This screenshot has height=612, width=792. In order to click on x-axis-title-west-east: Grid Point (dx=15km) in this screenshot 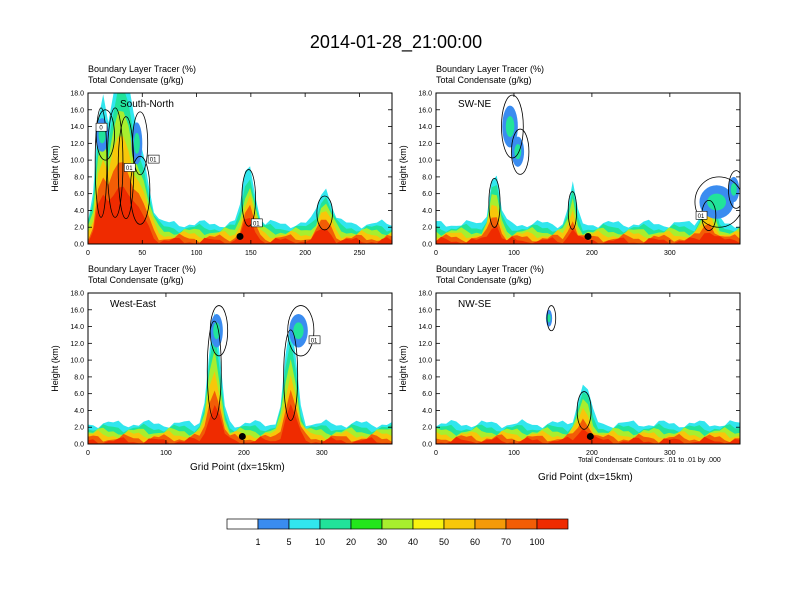, I will do `click(237, 467)`.